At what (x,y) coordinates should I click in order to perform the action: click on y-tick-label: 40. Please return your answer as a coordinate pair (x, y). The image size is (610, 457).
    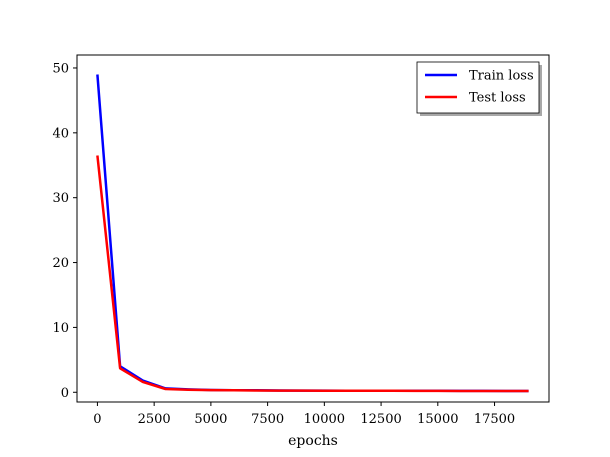
    Looking at the image, I should click on (60, 133).